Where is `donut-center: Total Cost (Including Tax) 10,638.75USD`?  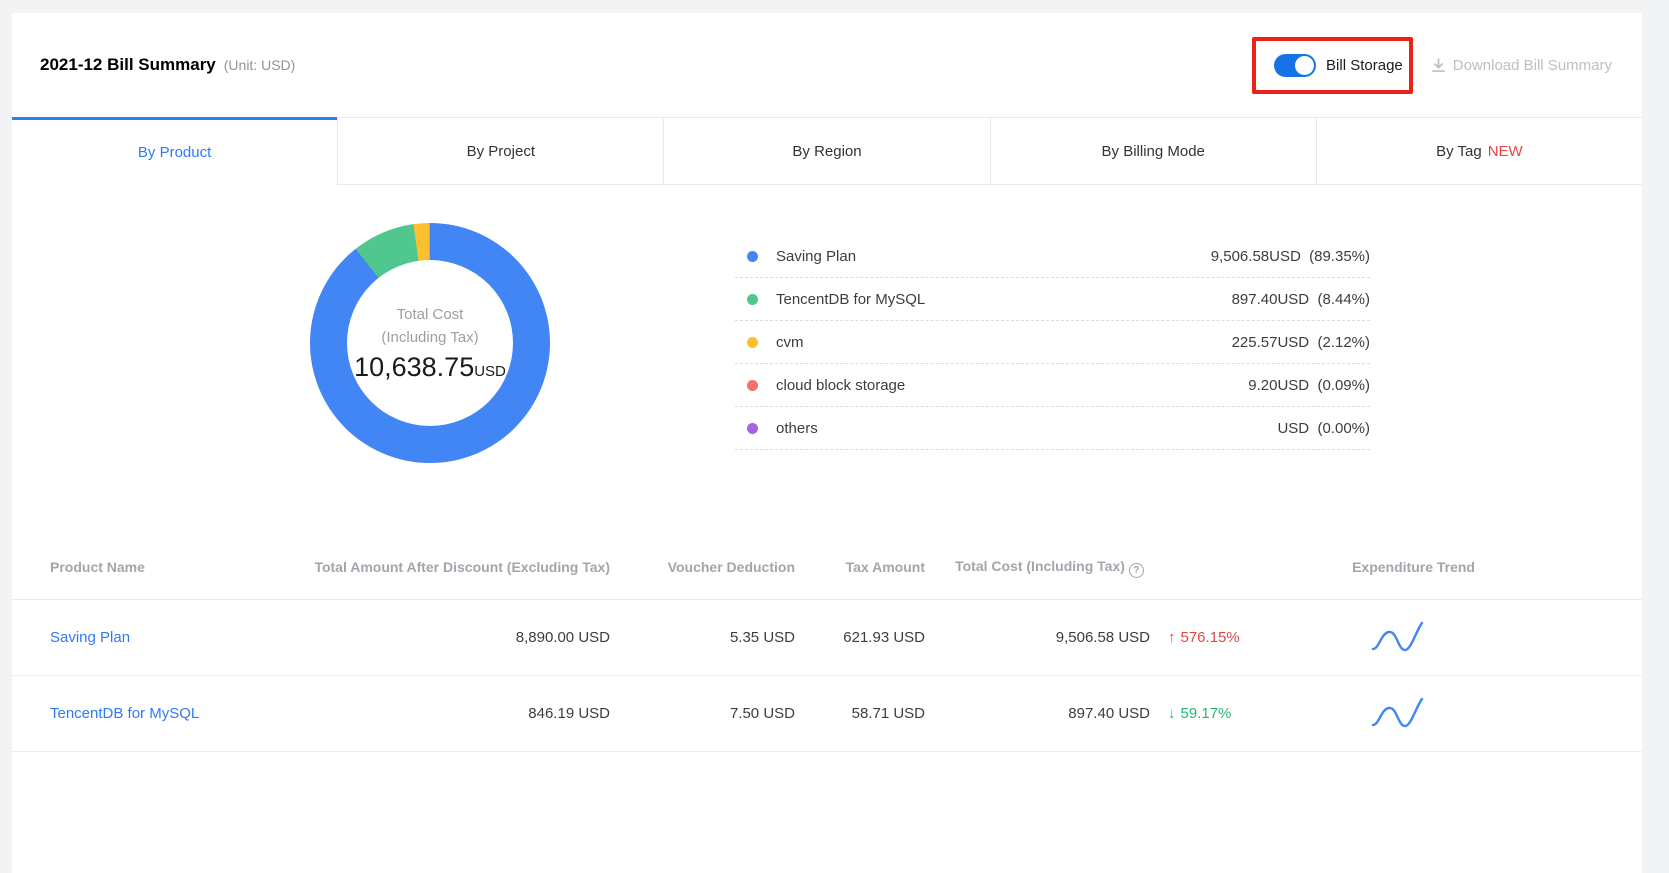 donut-center: Total Cost (Including Tax) 10,638.75USD is located at coordinates (430, 343).